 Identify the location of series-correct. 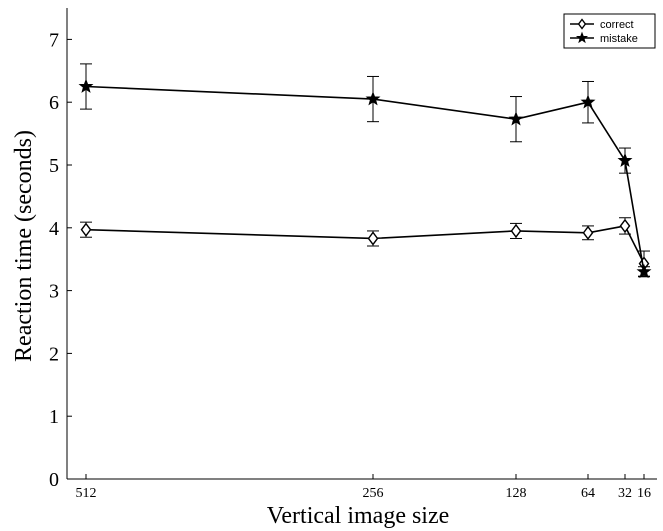
(365, 247).